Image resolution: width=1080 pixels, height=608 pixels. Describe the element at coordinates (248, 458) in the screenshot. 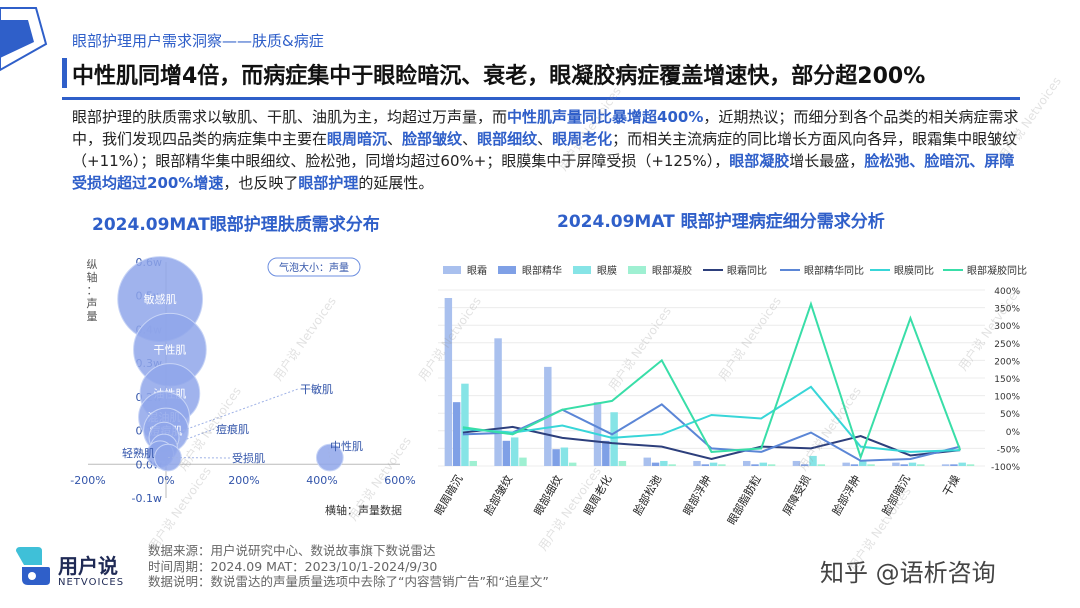

I see `bubble-label: 受损肌` at that location.